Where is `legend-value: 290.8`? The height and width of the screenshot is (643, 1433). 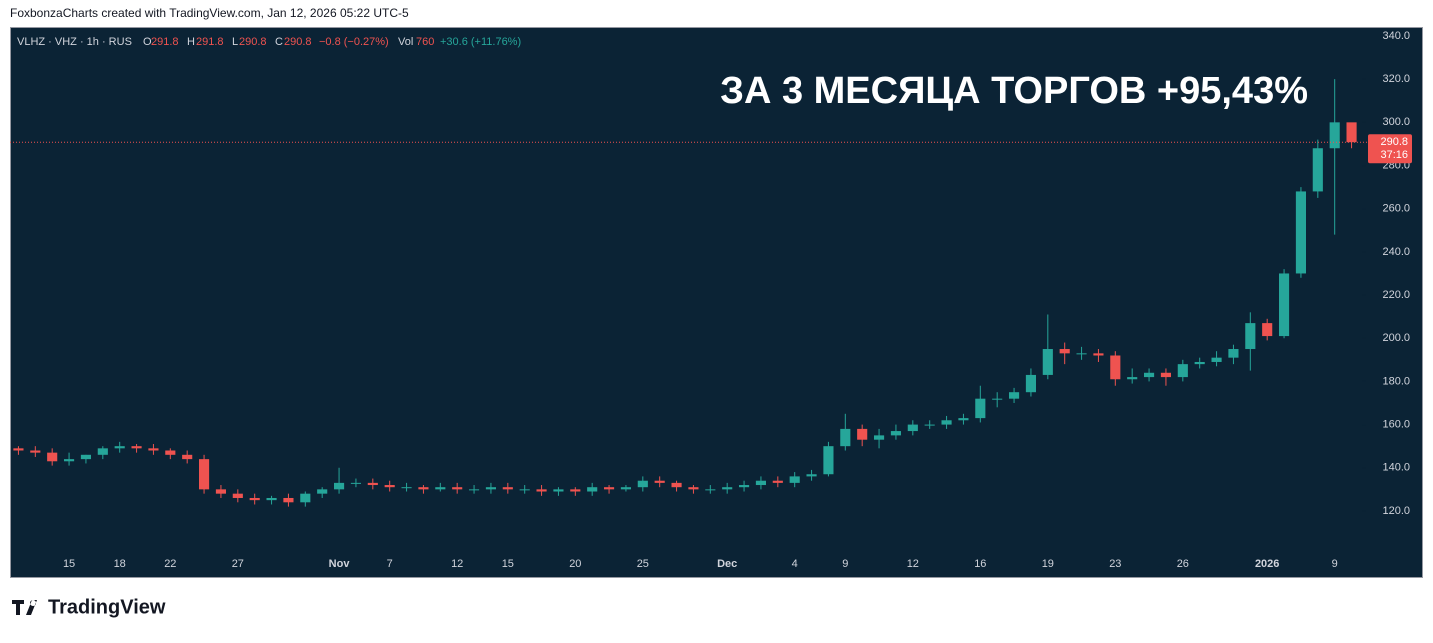
legend-value: 290.8 is located at coordinates (253, 42).